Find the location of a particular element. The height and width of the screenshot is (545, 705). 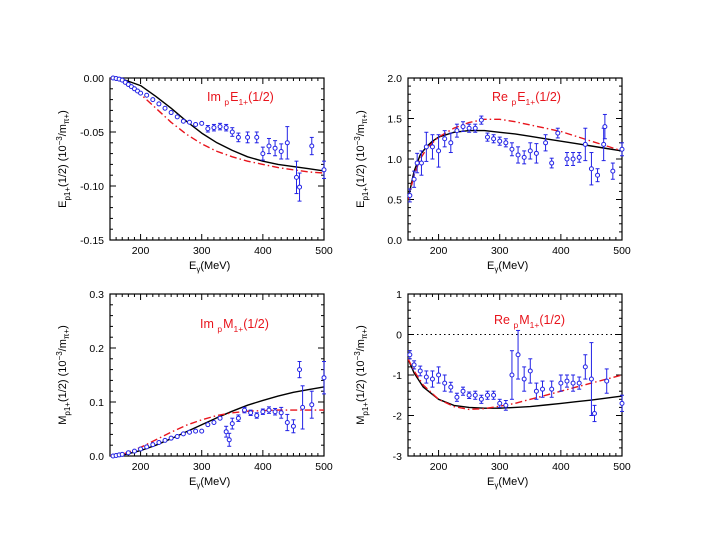

y-tick-label: -3 is located at coordinates (397, 457).